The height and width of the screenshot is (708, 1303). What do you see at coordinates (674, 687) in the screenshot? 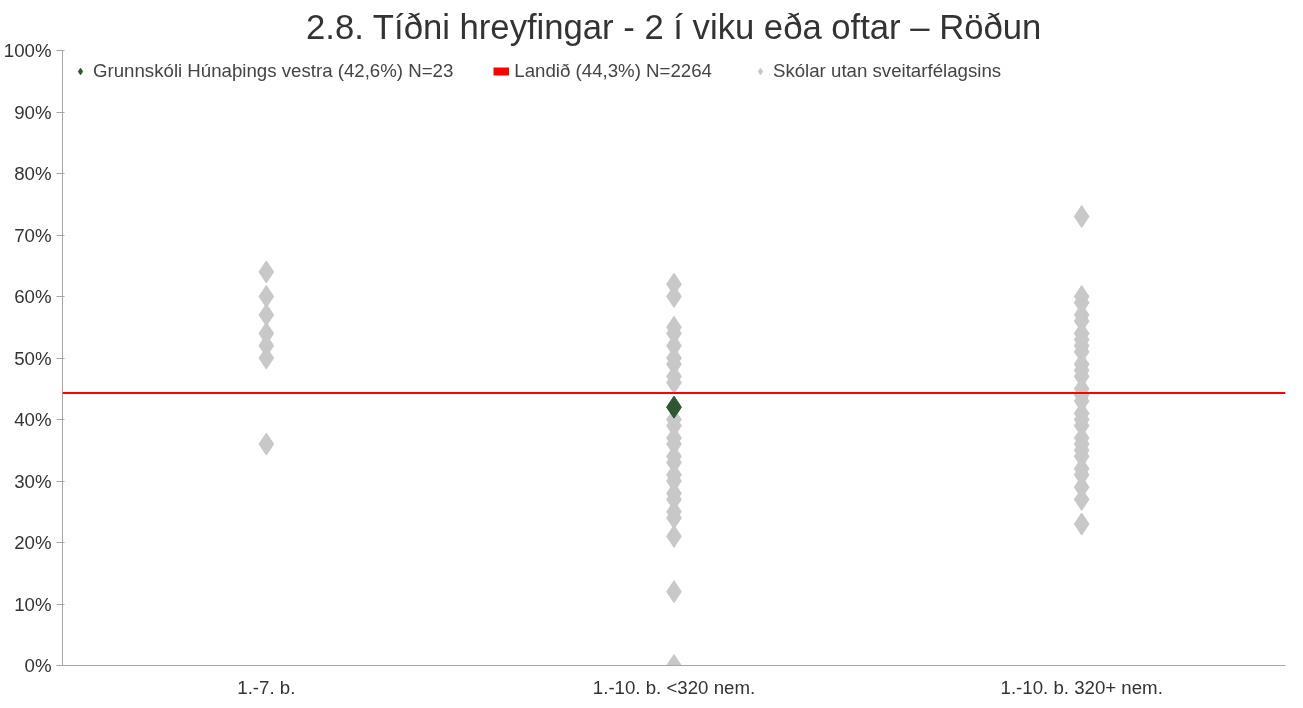
I see `x-tick-label: 1.-10. b. <320 nem.` at bounding box center [674, 687].